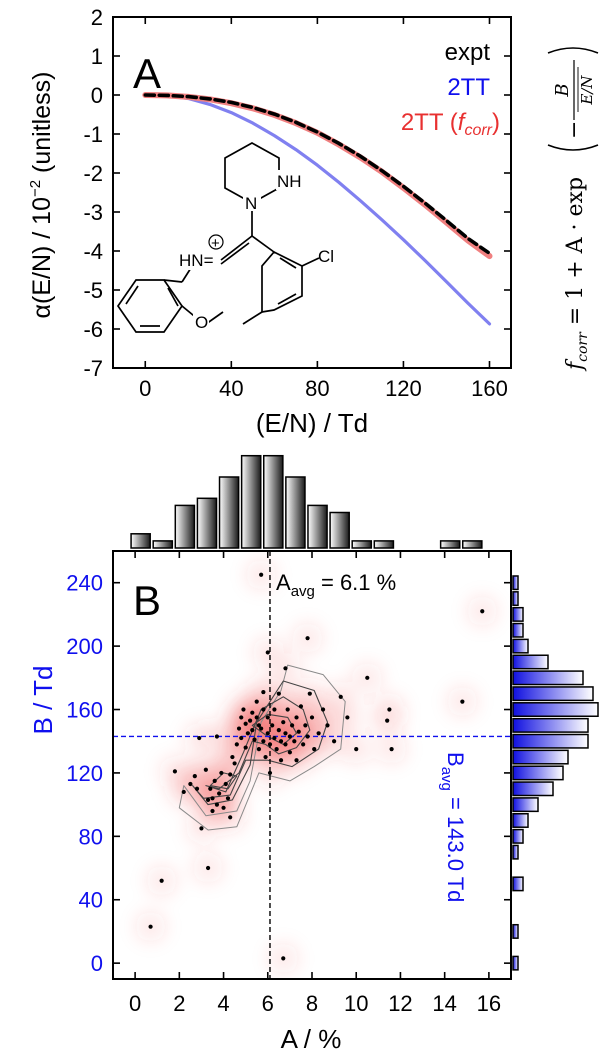 This screenshot has height=1056, width=599. I want to click on right-histogram, so click(555, 773).